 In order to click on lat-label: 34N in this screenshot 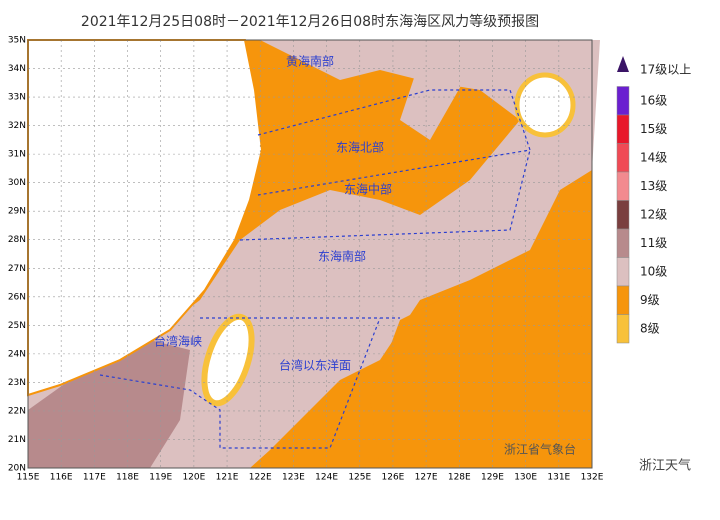, I will do `click(17, 69)`.